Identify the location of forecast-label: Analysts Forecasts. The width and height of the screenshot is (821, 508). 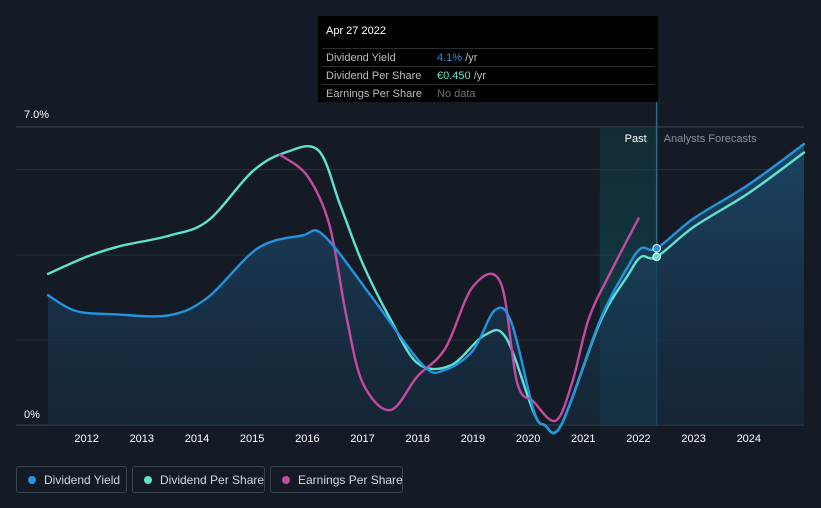
(710, 139).